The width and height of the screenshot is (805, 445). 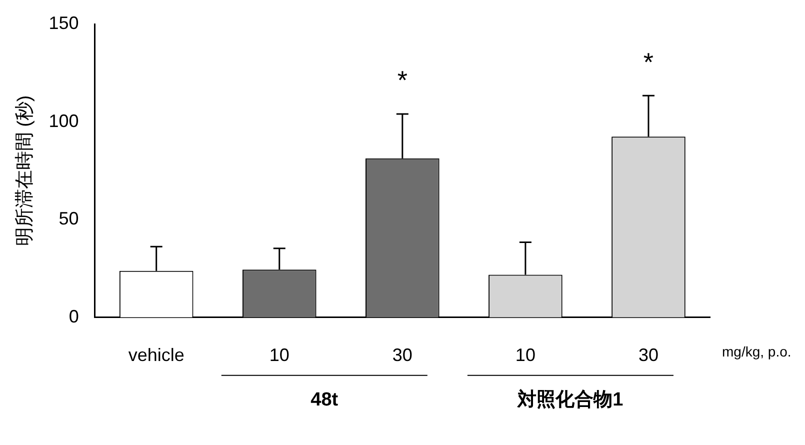 I want to click on y-tick-label: 0, so click(x=73, y=316).